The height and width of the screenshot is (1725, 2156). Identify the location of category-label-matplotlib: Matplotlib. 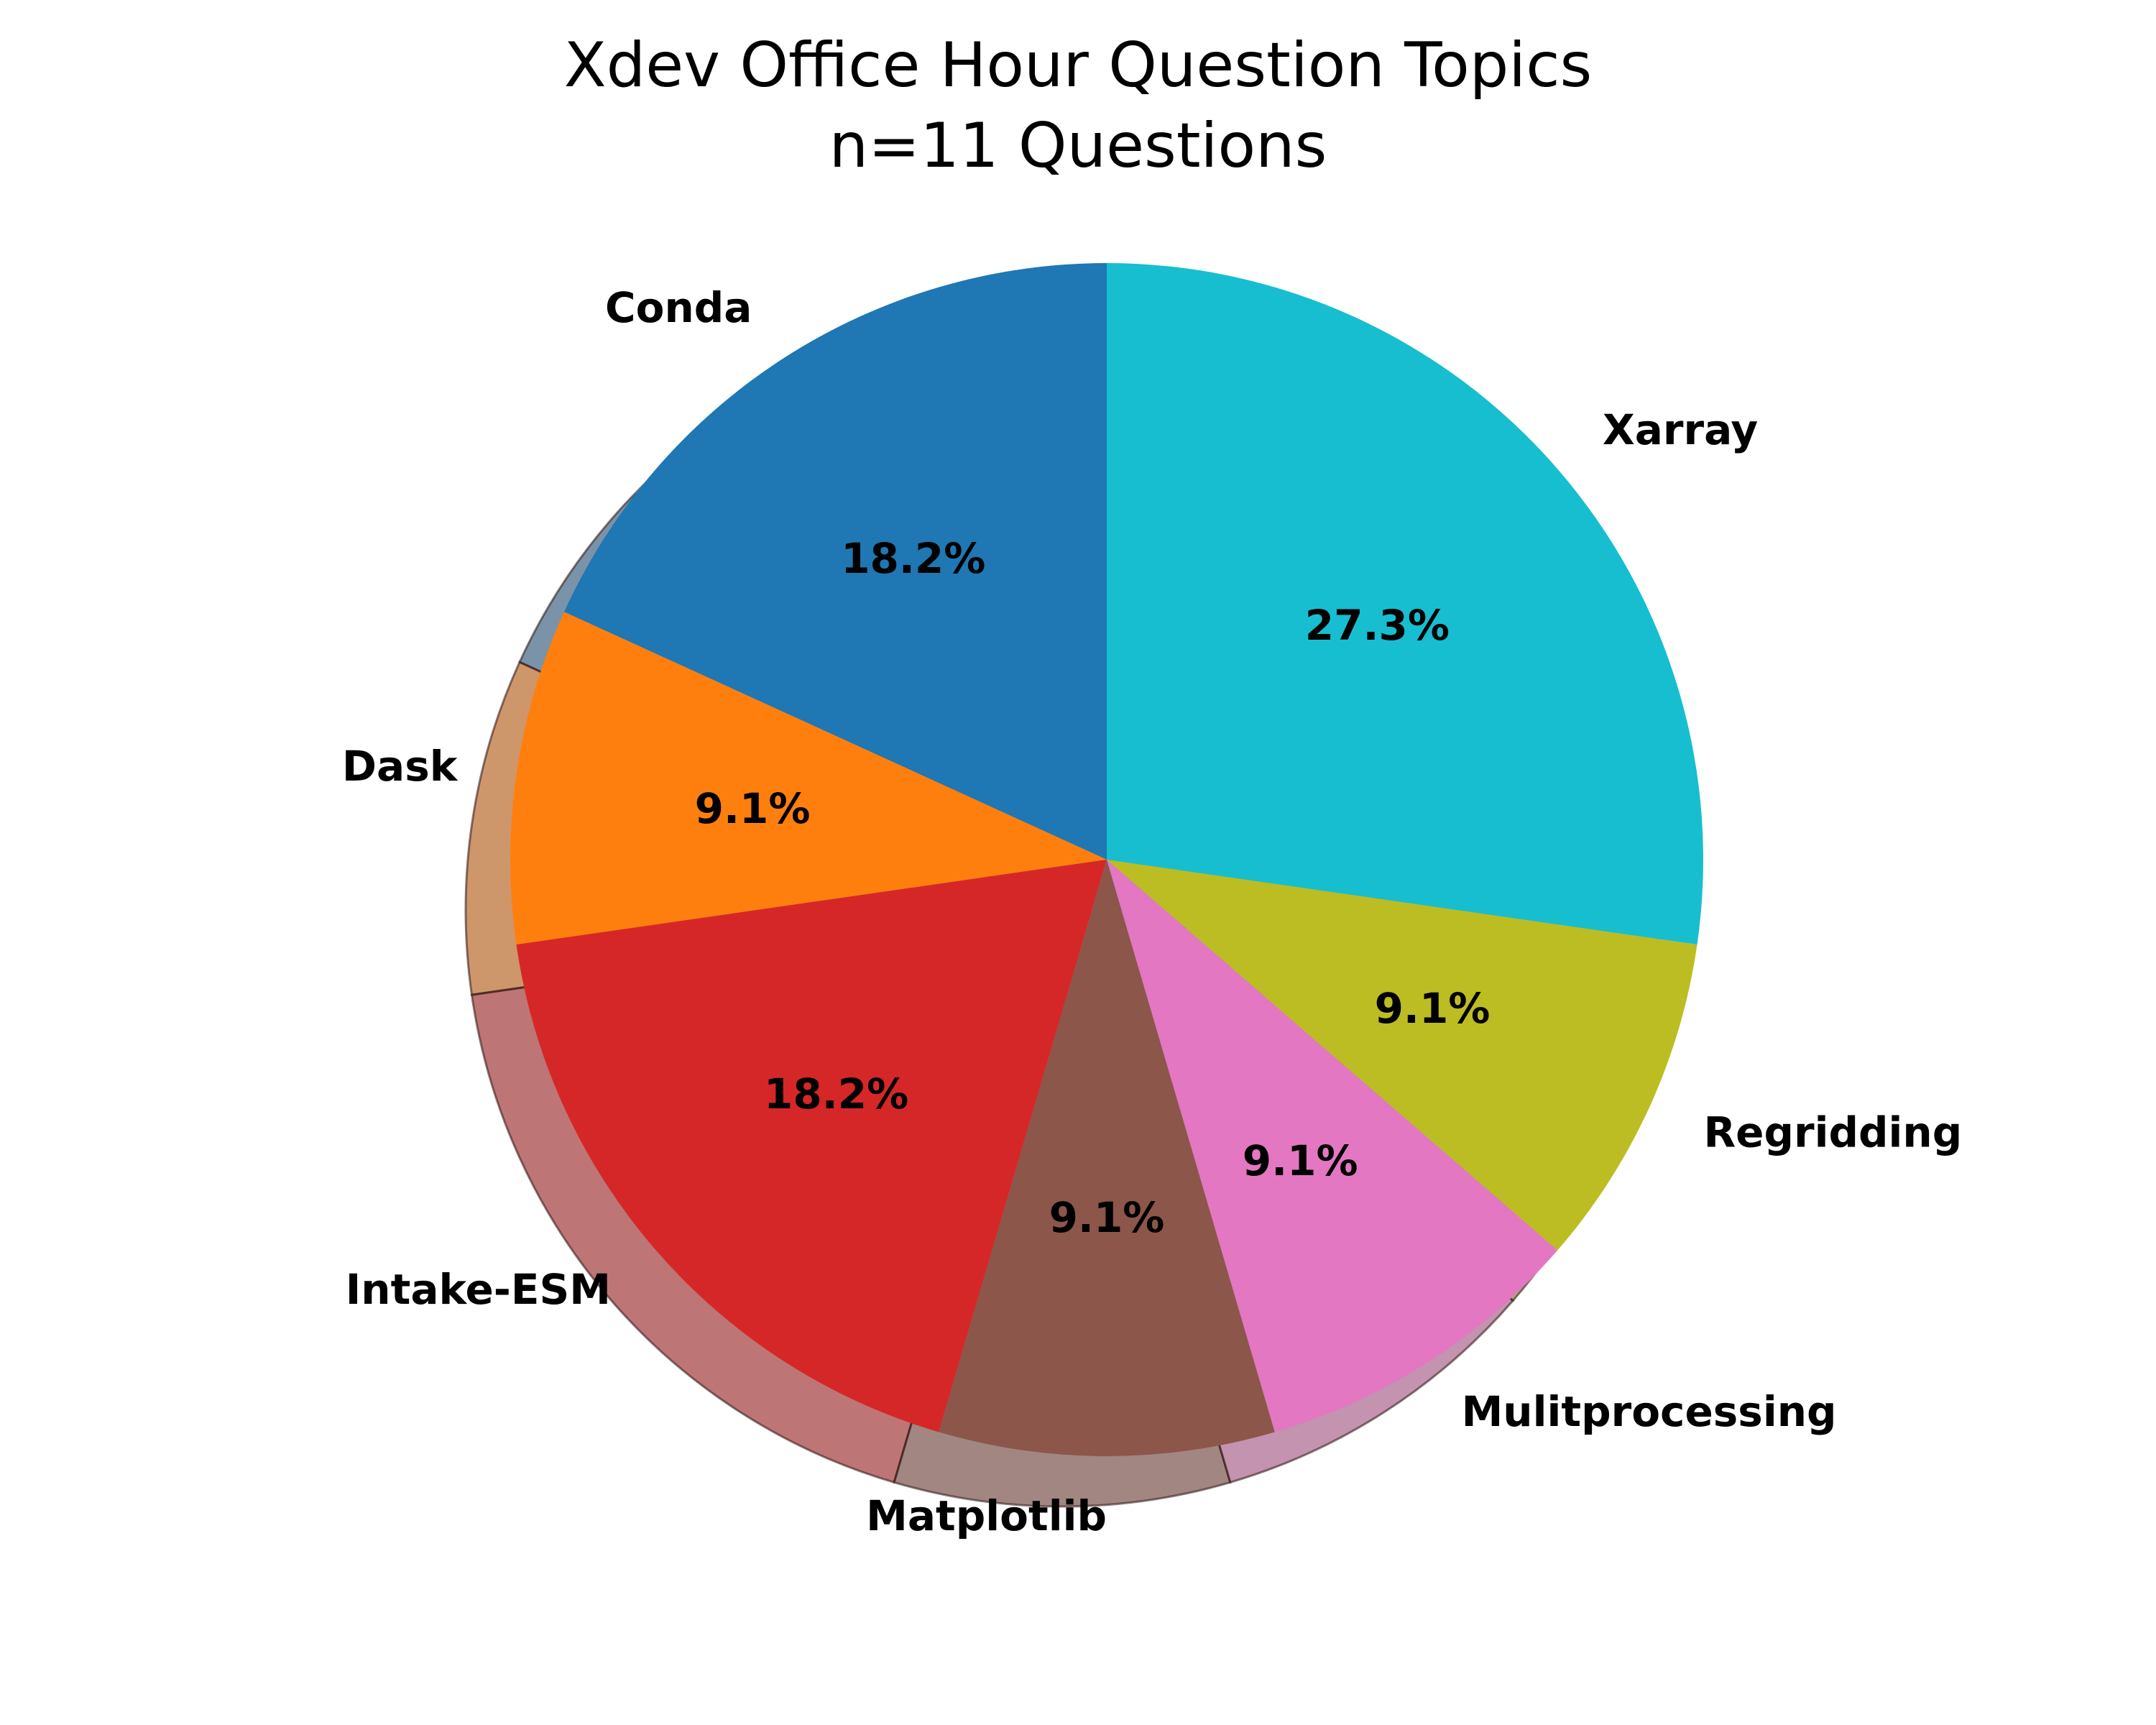
(987, 1515).